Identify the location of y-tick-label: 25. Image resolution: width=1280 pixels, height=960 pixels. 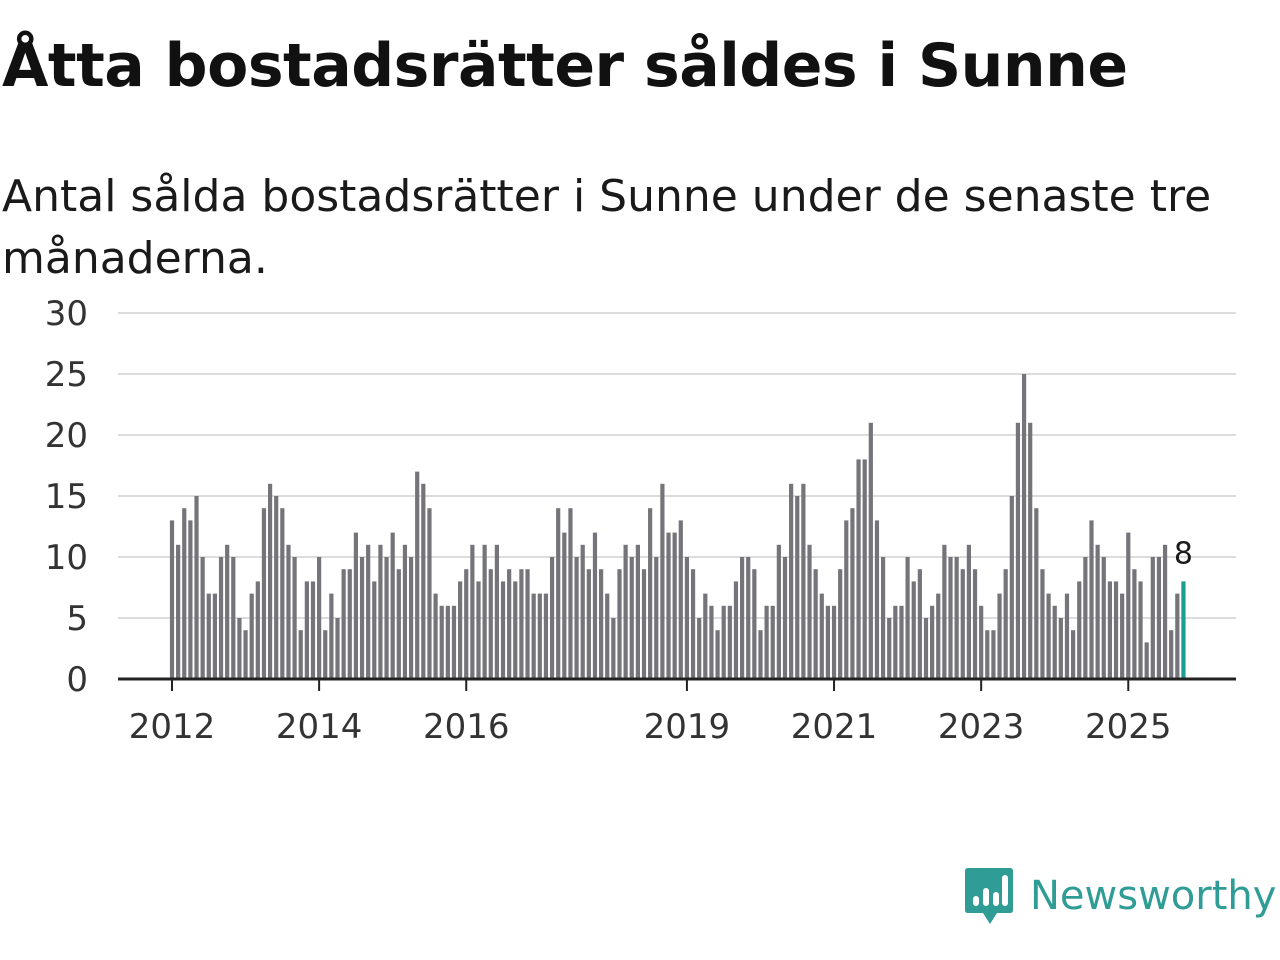
(66, 375).